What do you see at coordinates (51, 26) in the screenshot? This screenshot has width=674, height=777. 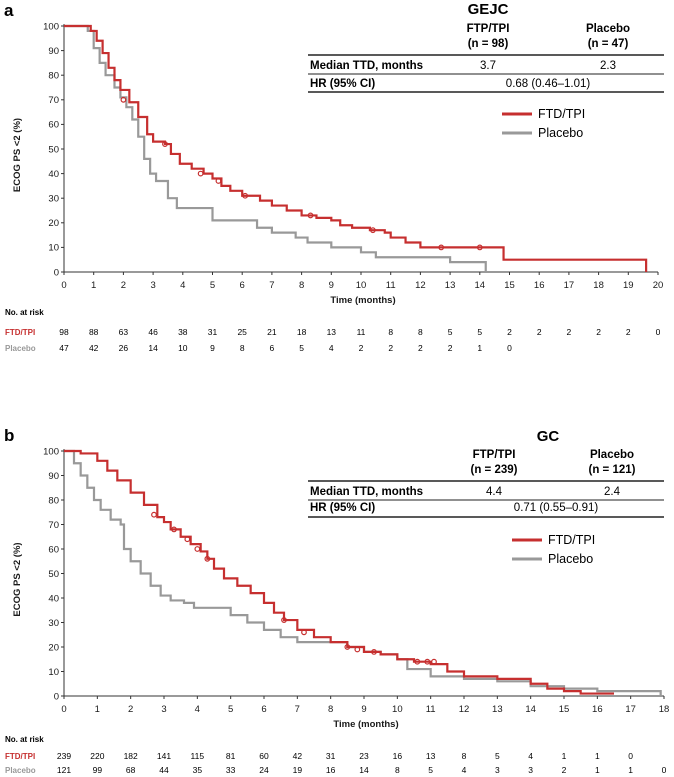 I see `y-tick-label: 100` at bounding box center [51, 26].